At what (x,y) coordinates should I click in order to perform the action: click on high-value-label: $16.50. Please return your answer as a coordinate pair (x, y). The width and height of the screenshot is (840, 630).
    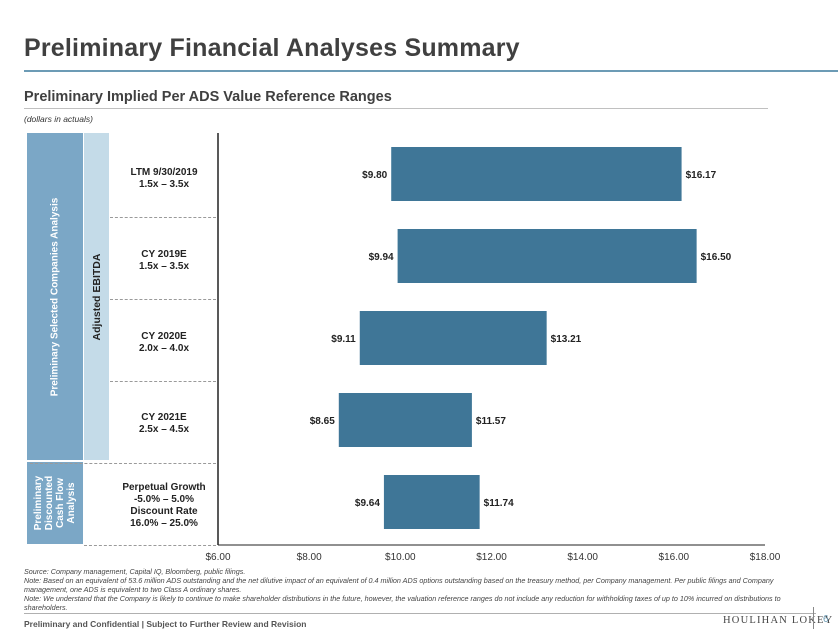
    Looking at the image, I should click on (716, 257).